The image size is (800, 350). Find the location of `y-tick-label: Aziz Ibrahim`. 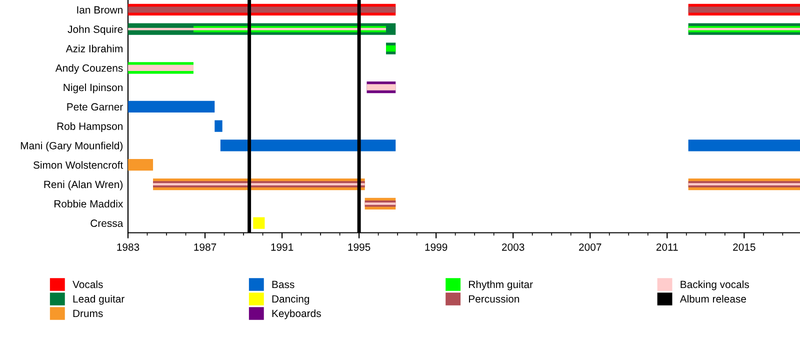

y-tick-label: Aziz Ibrahim is located at coordinates (94, 48).